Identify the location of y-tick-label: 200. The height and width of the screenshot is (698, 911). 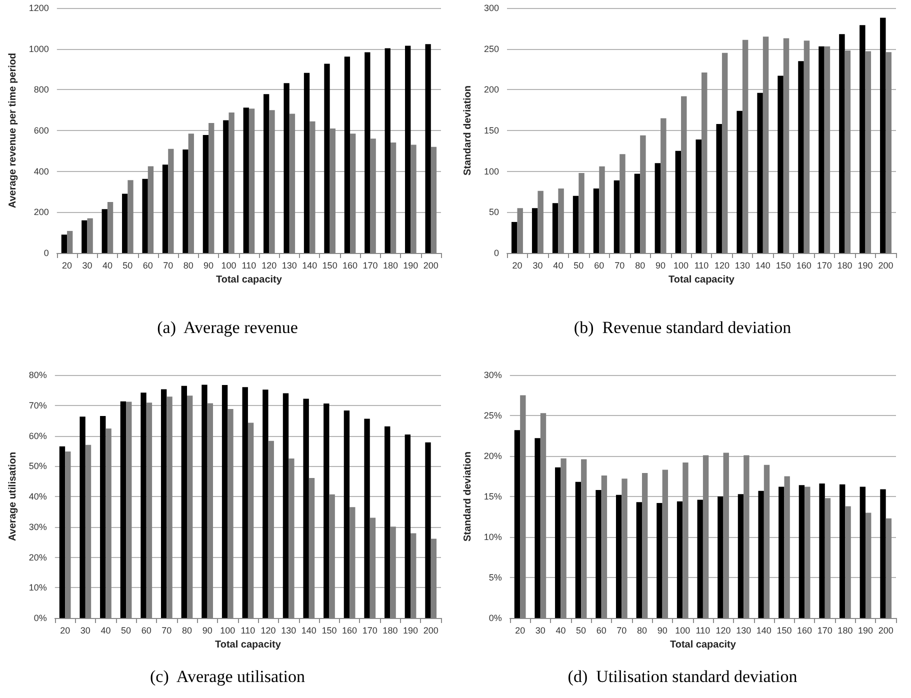
(491, 89).